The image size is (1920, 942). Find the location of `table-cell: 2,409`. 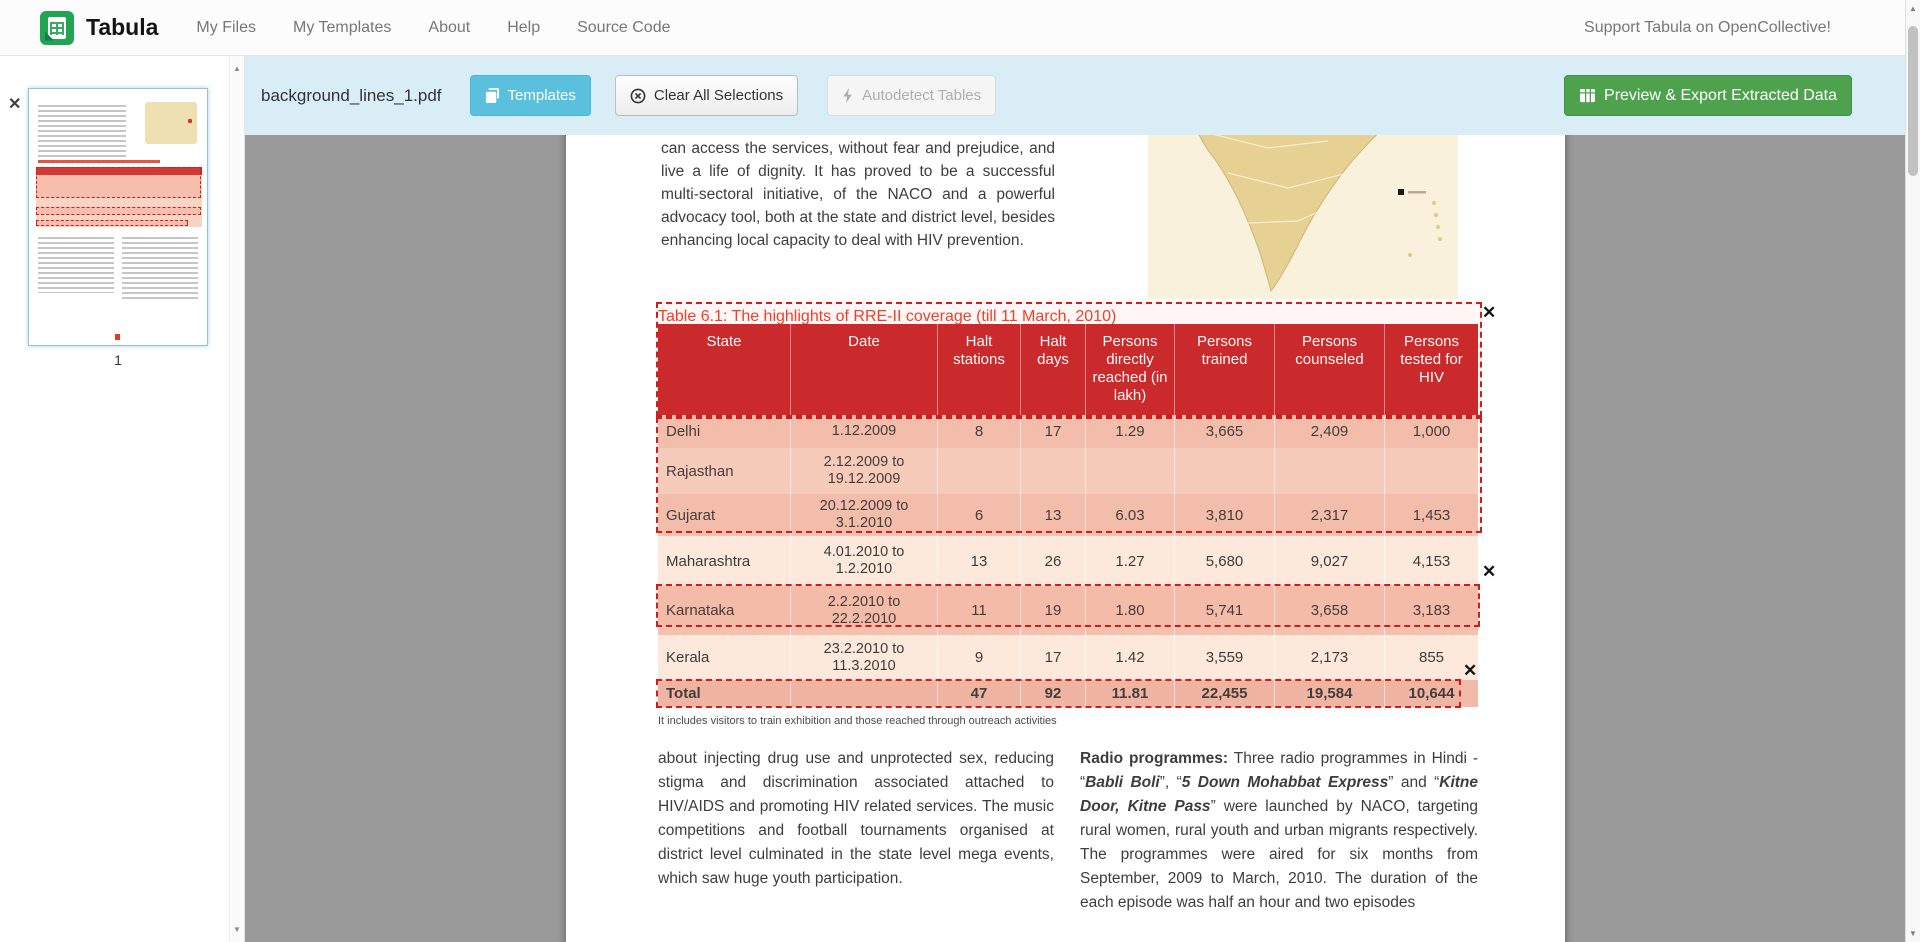

table-cell: 2,409 is located at coordinates (1329, 431).